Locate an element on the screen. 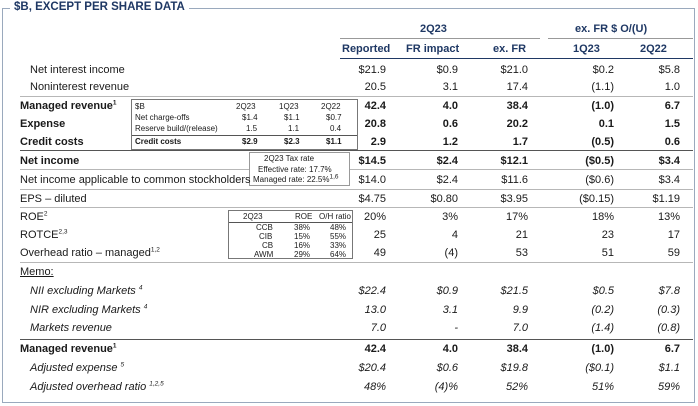 This screenshot has height=406, width=698. cell: 59 is located at coordinates (673, 253).